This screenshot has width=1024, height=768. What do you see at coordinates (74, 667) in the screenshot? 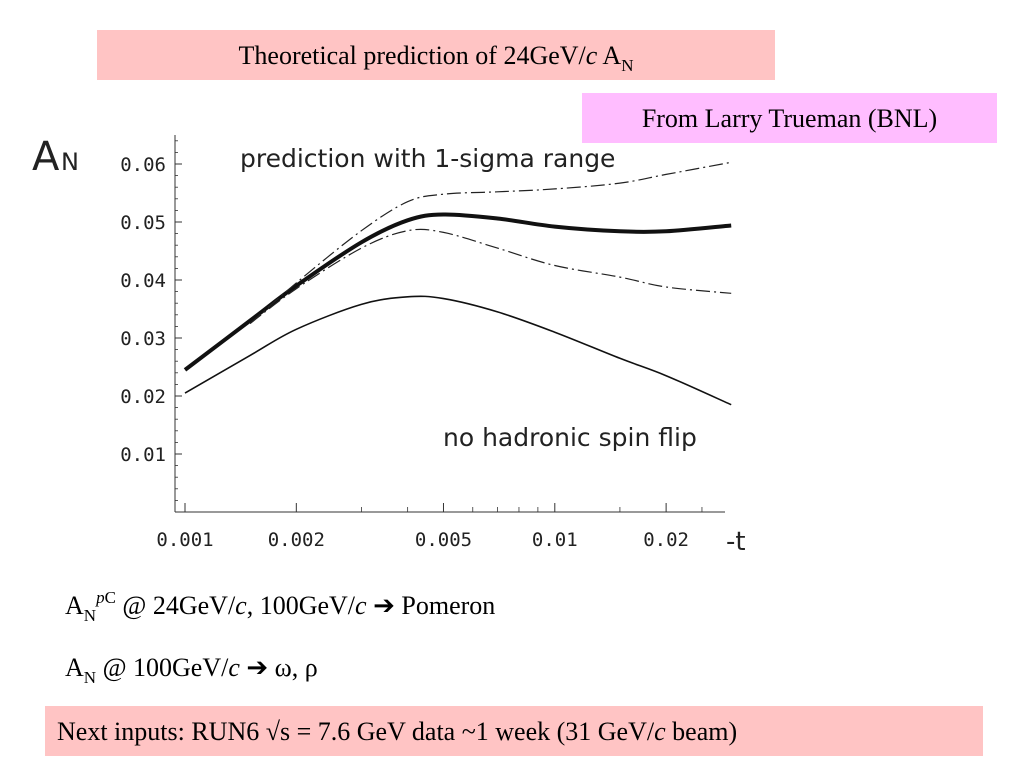
I see `line2-a: A` at bounding box center [74, 667].